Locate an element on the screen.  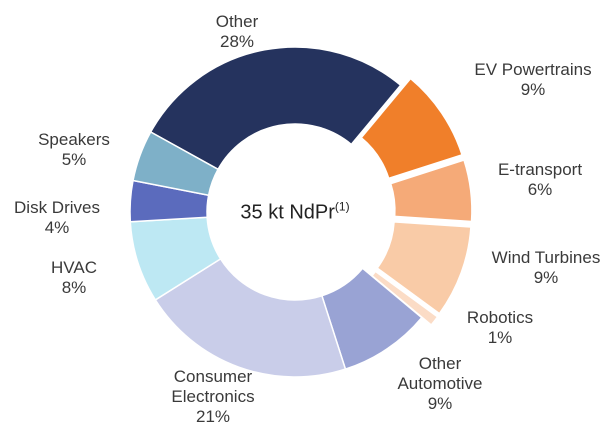
category-name: EV Powertrains is located at coordinates (533, 69).